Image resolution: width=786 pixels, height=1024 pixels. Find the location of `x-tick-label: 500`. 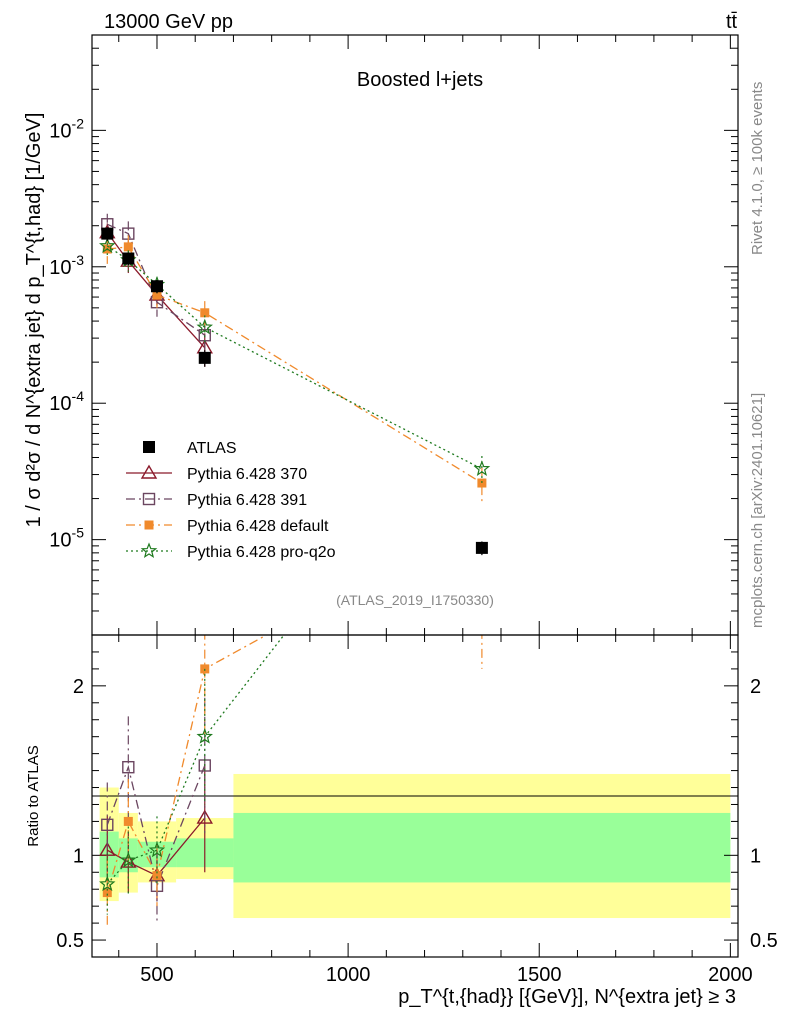

x-tick-label: 500 is located at coordinates (156, 975).